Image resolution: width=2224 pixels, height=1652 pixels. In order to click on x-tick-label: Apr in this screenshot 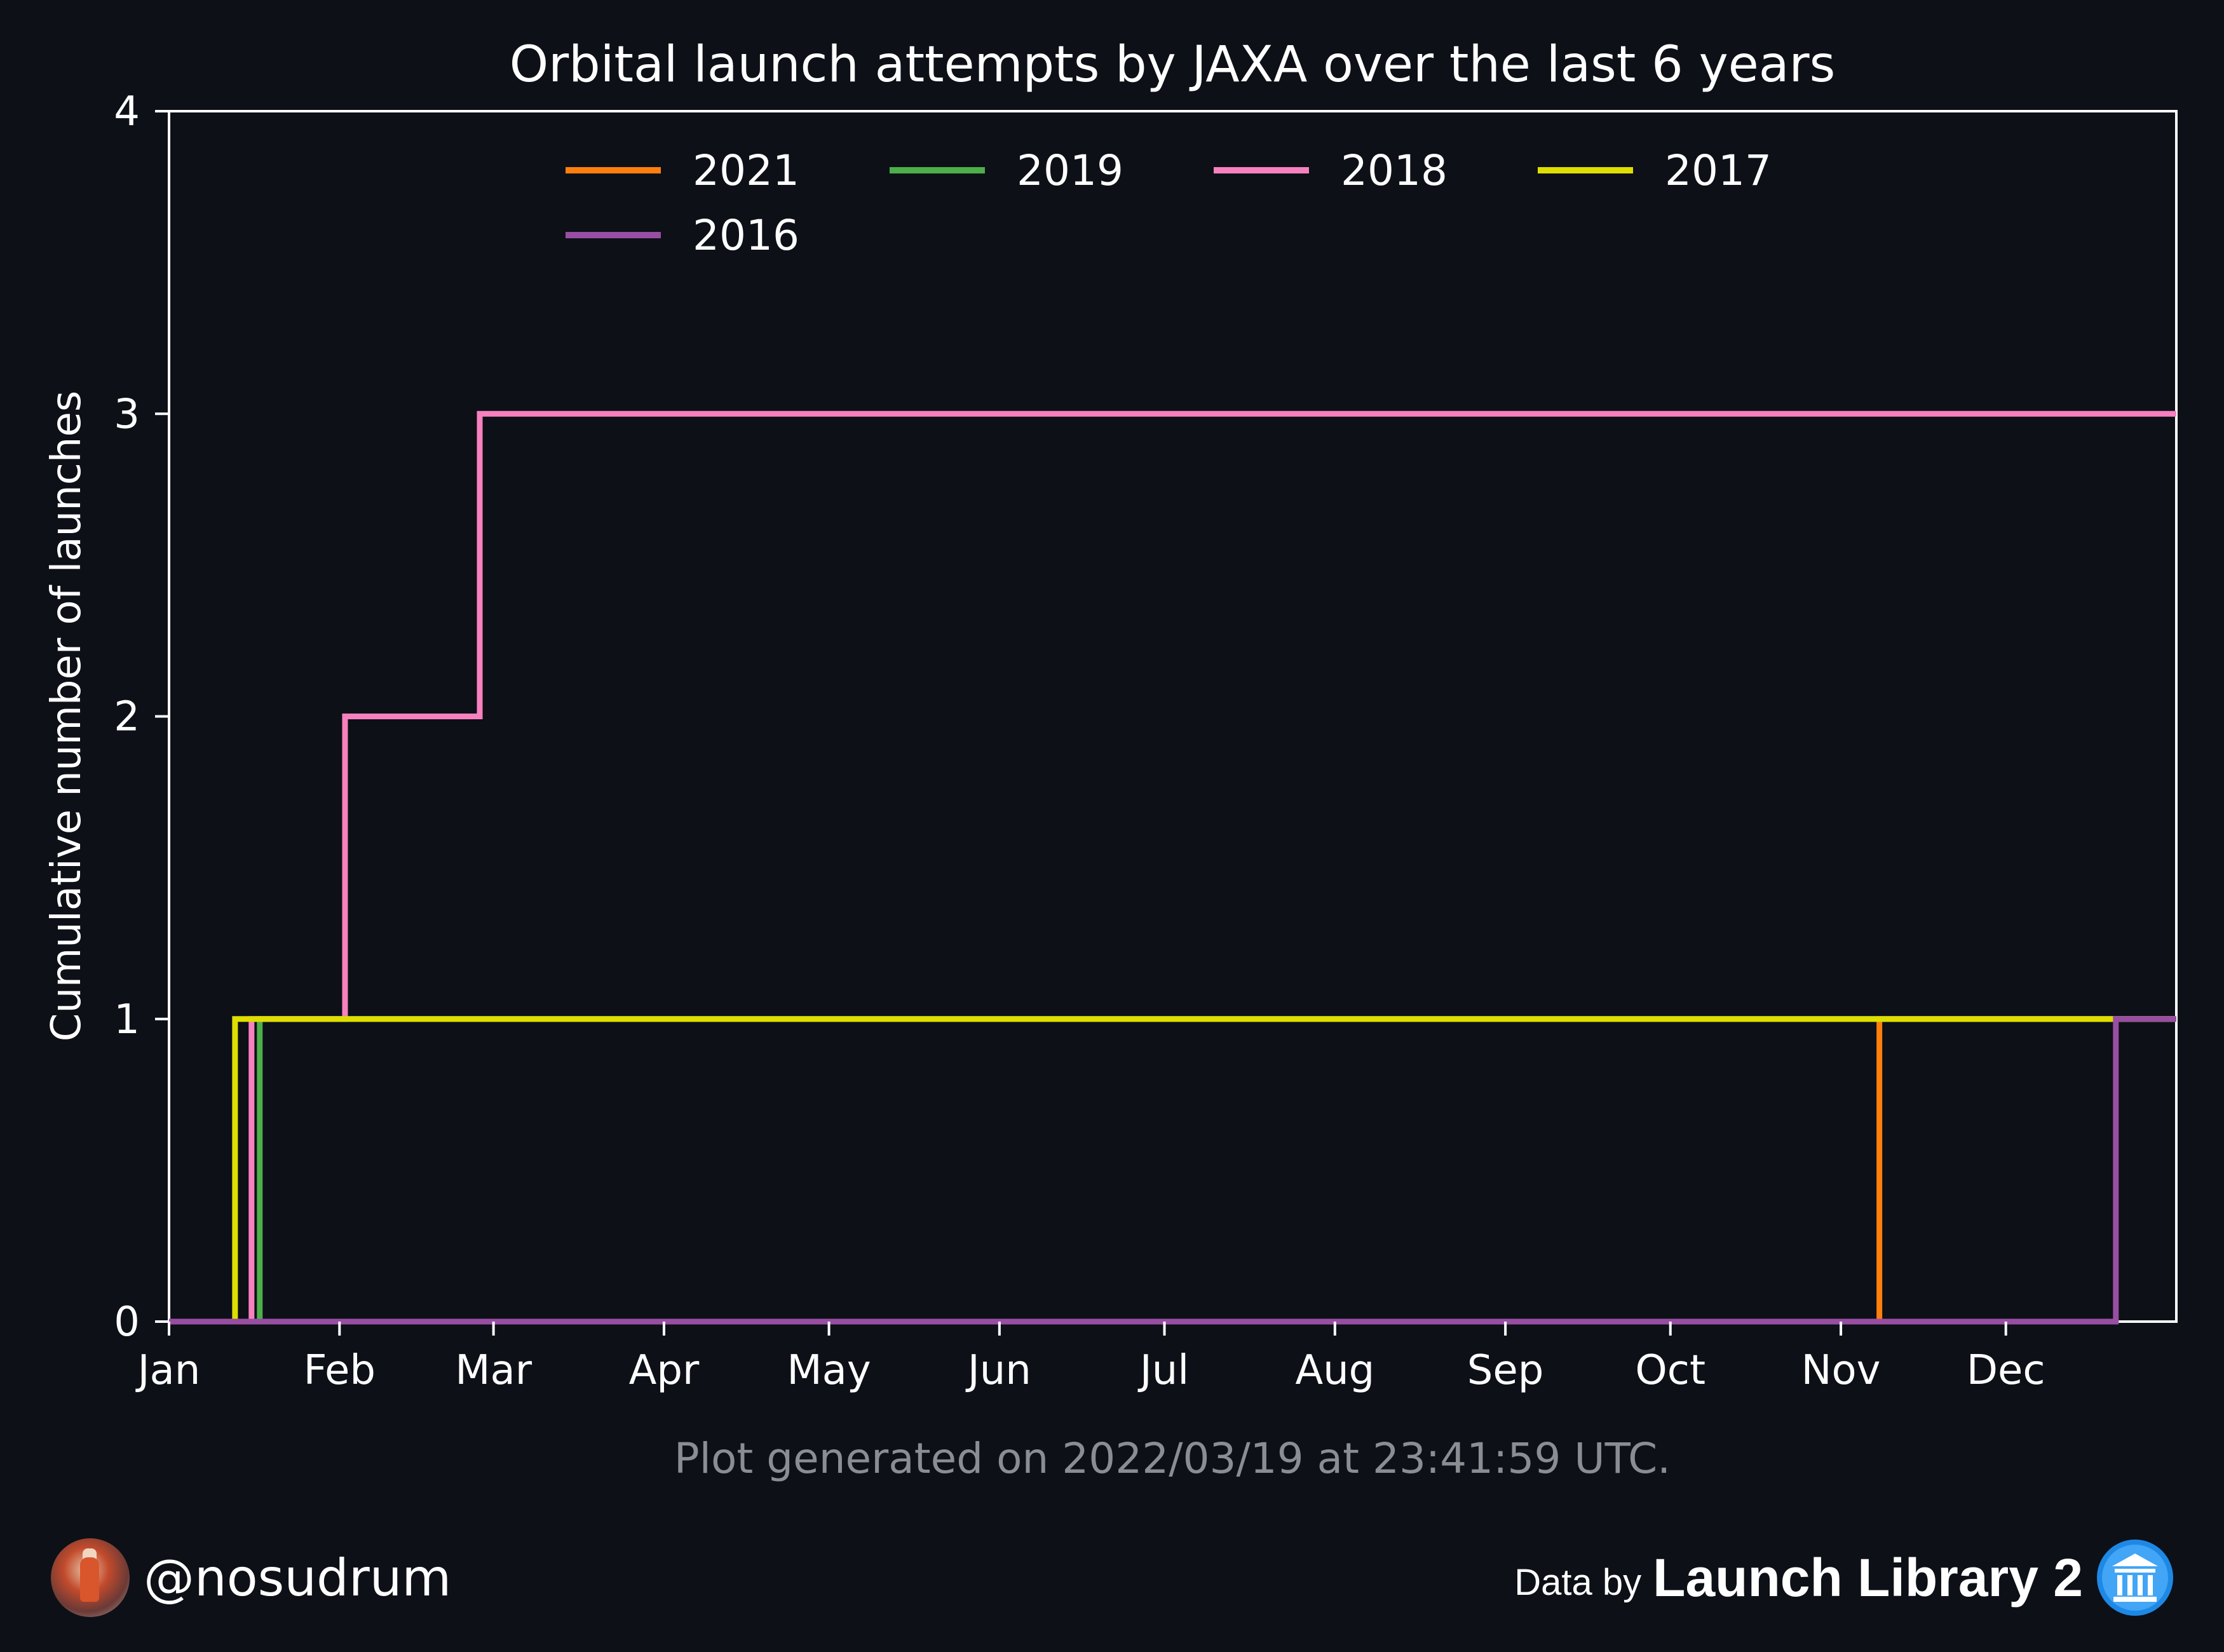, I will do `click(665, 1371)`.